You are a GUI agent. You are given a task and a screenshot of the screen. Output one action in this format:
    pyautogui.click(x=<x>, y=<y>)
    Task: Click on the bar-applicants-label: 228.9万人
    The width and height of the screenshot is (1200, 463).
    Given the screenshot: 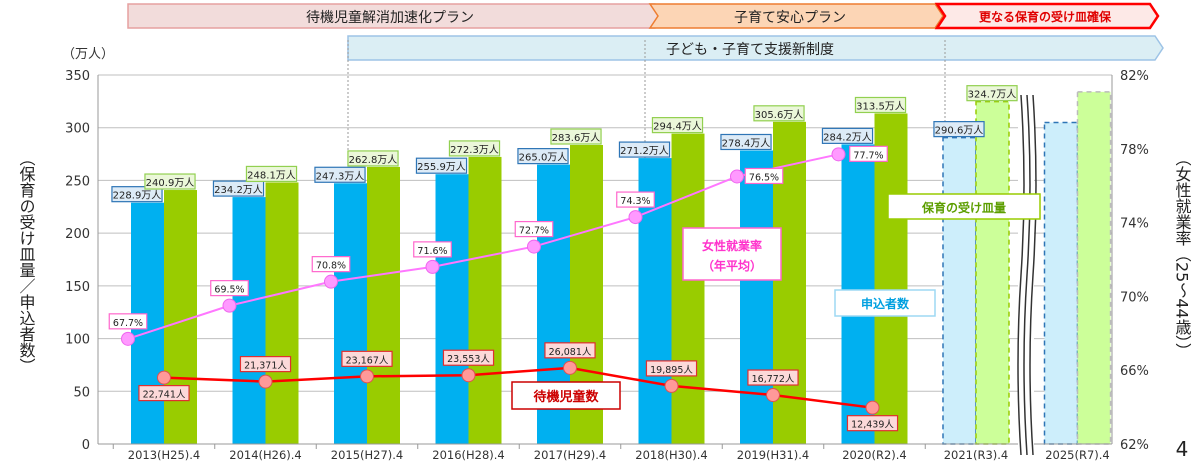 What is the action you would take?
    pyautogui.click(x=137, y=196)
    